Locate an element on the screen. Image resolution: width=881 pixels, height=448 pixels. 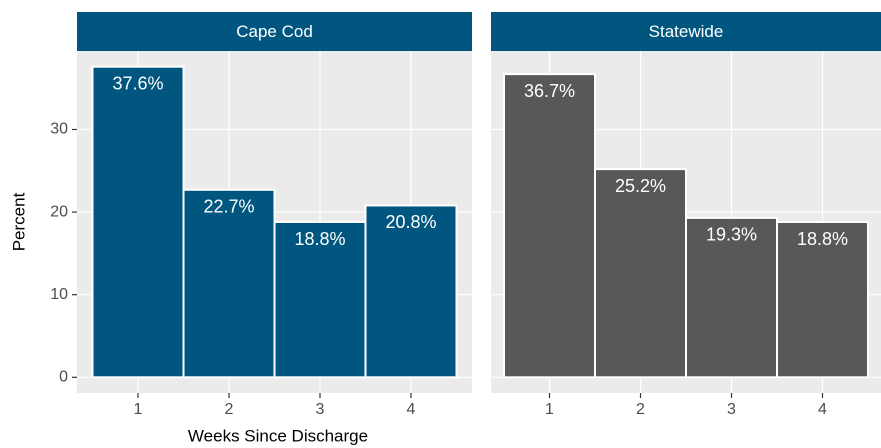
y-tick-label: 10 is located at coordinates (59, 294).